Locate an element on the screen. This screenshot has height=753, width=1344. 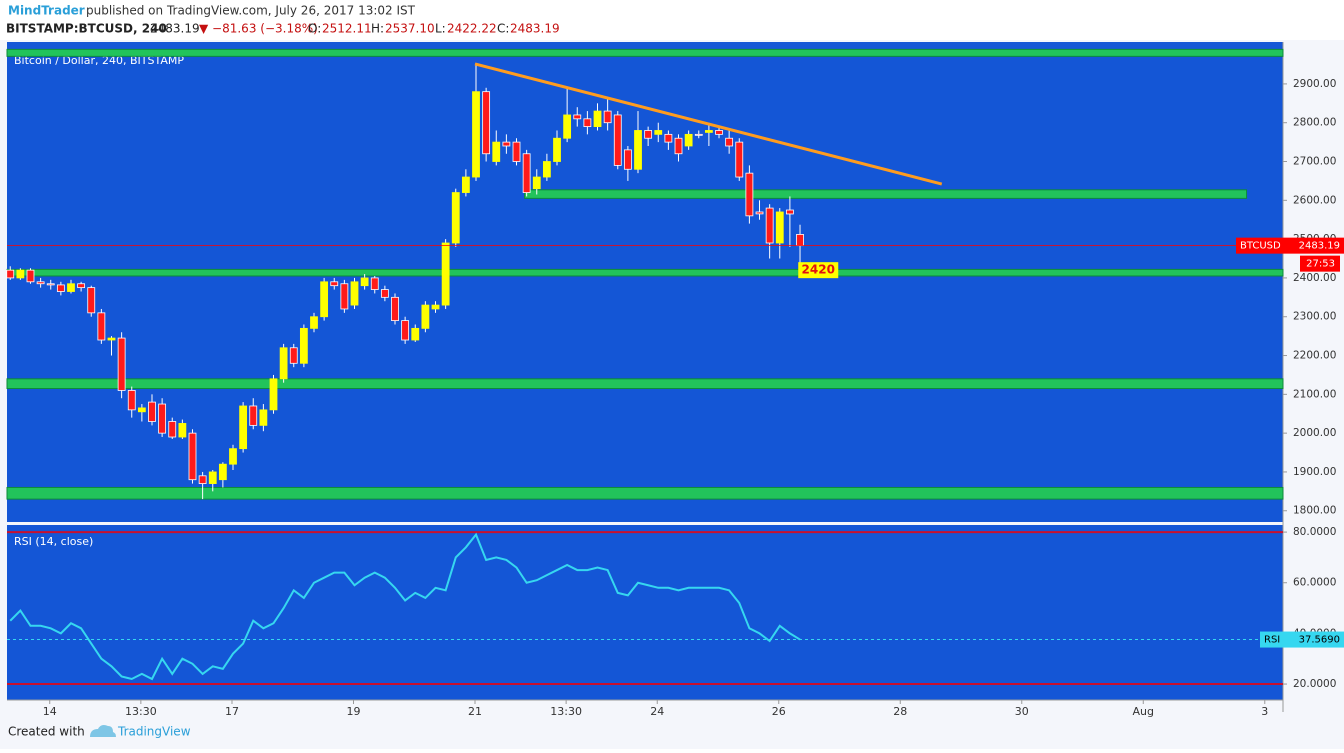
x-tick-label: Aug is located at coordinates (1143, 711).